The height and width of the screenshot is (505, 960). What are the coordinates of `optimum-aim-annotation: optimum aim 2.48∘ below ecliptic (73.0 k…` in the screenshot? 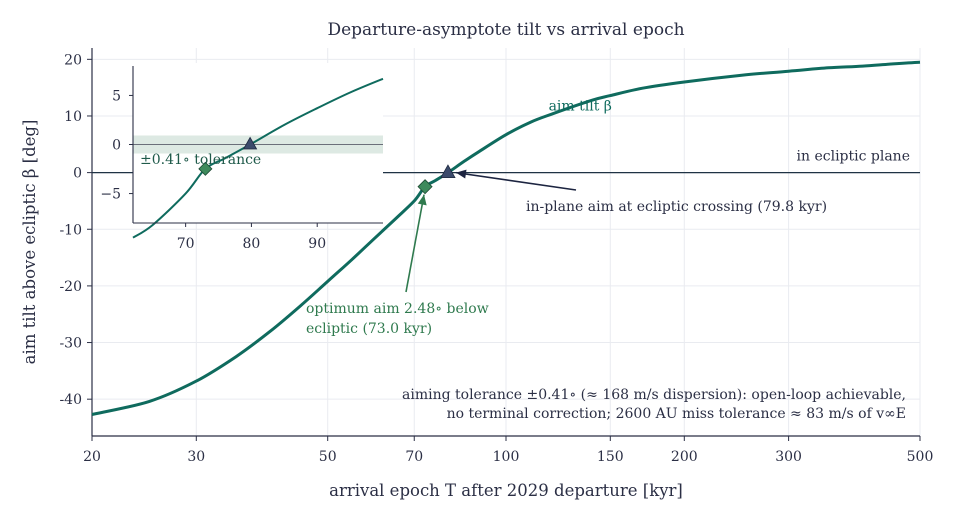 It's located at (399, 319).